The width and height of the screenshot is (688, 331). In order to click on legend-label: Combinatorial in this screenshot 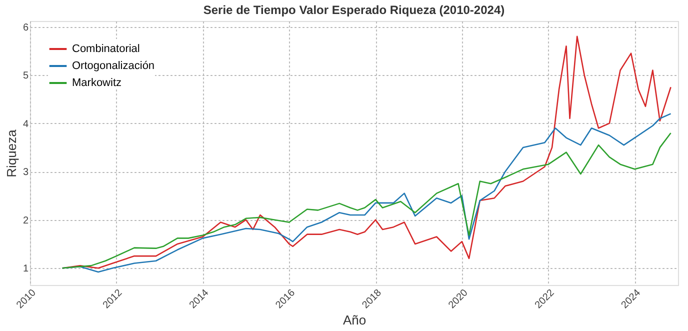, I will do `click(106, 49)`.